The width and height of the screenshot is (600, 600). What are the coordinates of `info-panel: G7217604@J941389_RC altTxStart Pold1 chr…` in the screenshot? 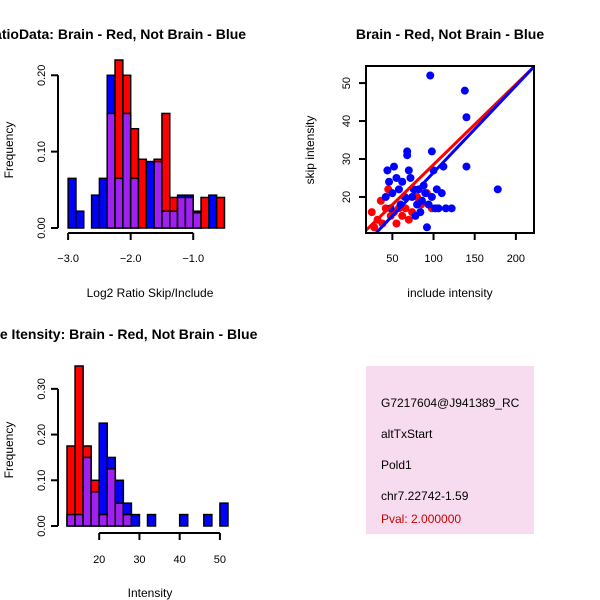 It's located at (450, 450).